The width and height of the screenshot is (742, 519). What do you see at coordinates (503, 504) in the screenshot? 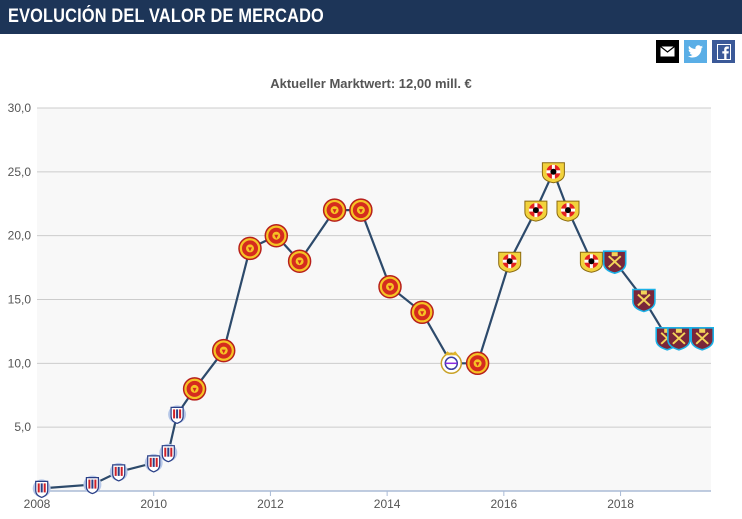
I see `x-tick-label: 2016` at bounding box center [503, 504].